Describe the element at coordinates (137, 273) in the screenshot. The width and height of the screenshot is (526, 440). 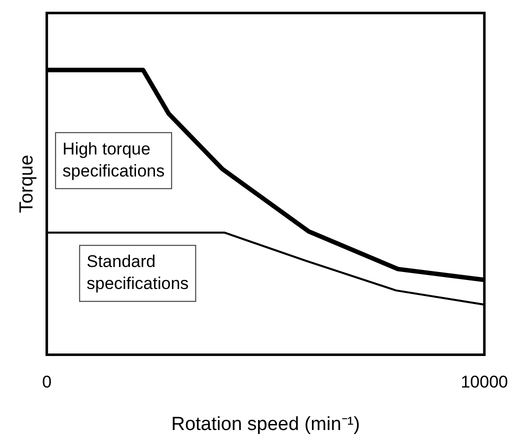
I see `series-label: Standard specifications` at that location.